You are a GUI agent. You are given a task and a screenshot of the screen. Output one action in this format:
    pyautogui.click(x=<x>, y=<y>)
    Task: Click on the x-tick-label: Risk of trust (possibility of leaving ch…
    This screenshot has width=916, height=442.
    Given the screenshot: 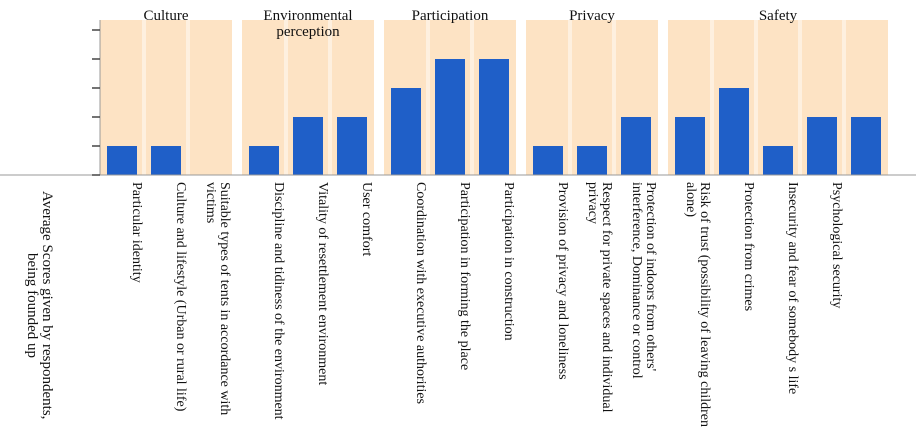 What is the action you would take?
    pyautogui.click(x=697, y=304)
    